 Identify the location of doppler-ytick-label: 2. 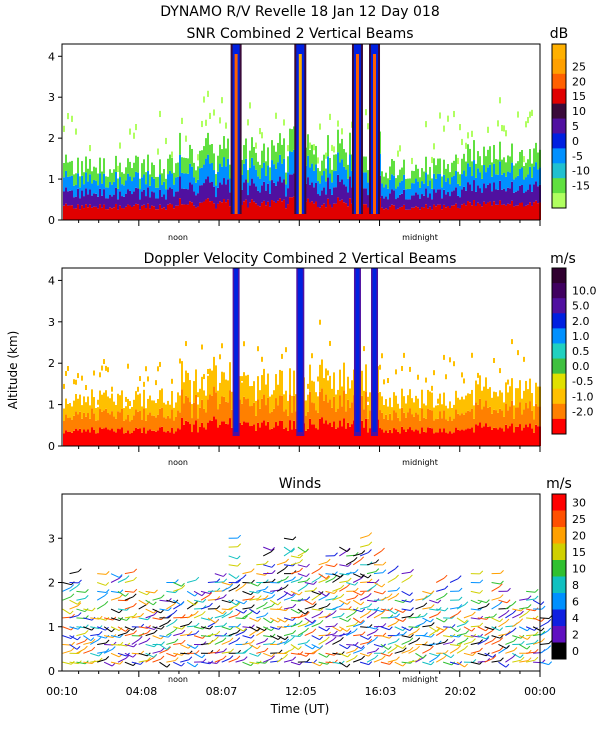
(51, 363).